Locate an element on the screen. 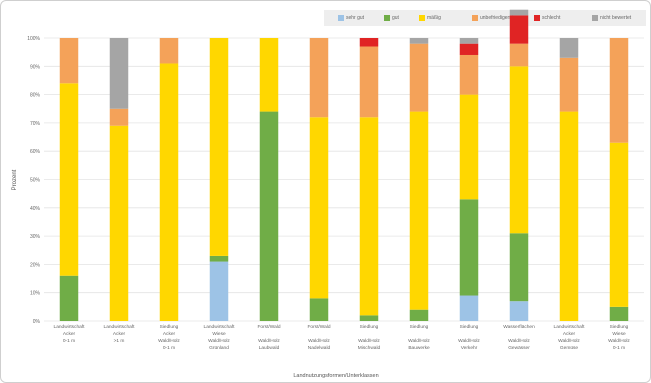 Image resolution: width=651 pixels, height=383 pixels. x-tick-label: Mischwald is located at coordinates (369, 348).